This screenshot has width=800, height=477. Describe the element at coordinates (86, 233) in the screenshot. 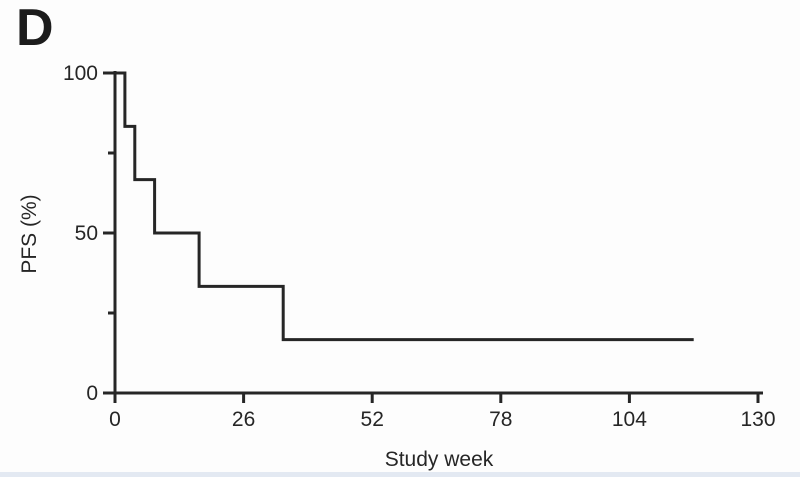

I see `y-tick-label: 50` at that location.